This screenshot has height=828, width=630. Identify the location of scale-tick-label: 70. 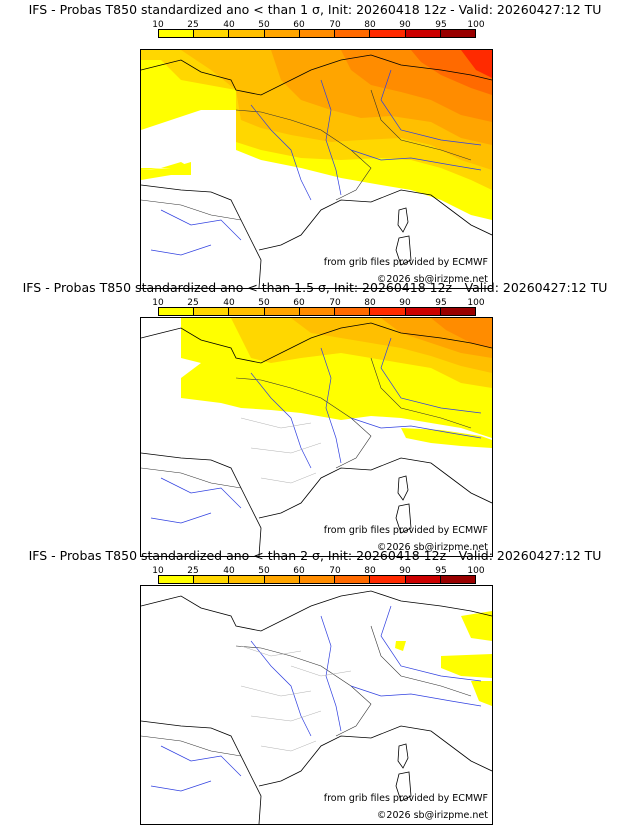
(335, 571).